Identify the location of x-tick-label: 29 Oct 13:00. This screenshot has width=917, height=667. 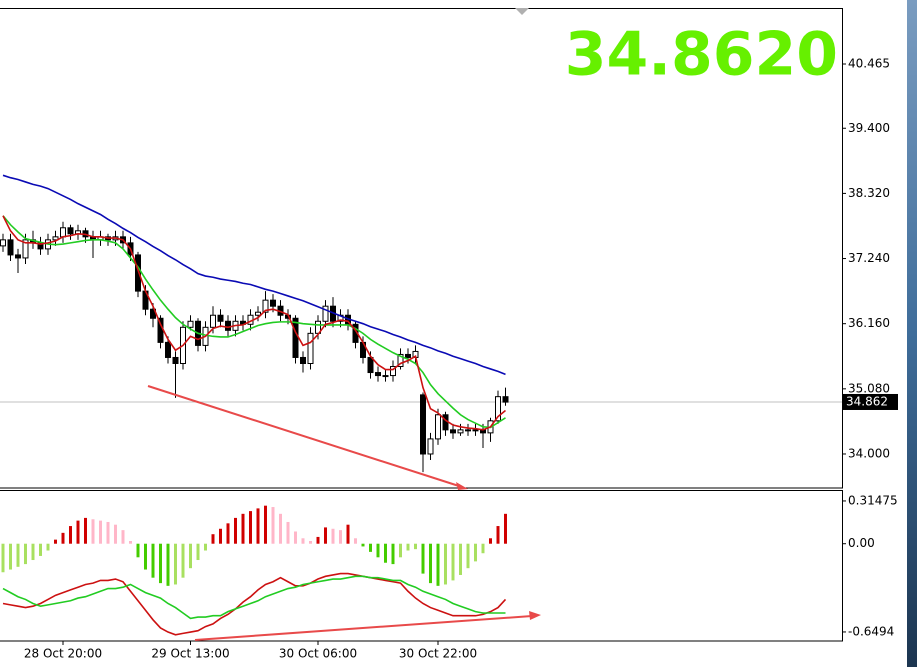
(190, 654).